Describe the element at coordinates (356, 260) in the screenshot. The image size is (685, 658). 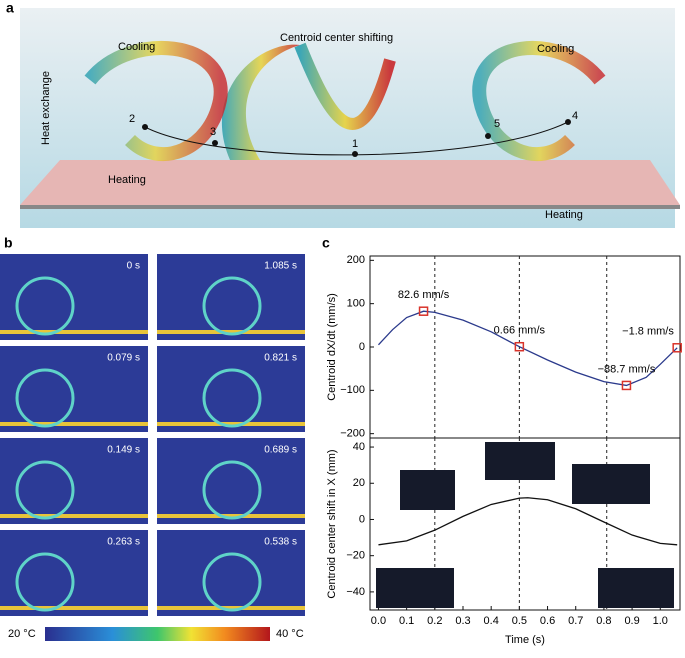
I see `y-tick-label: 200` at that location.